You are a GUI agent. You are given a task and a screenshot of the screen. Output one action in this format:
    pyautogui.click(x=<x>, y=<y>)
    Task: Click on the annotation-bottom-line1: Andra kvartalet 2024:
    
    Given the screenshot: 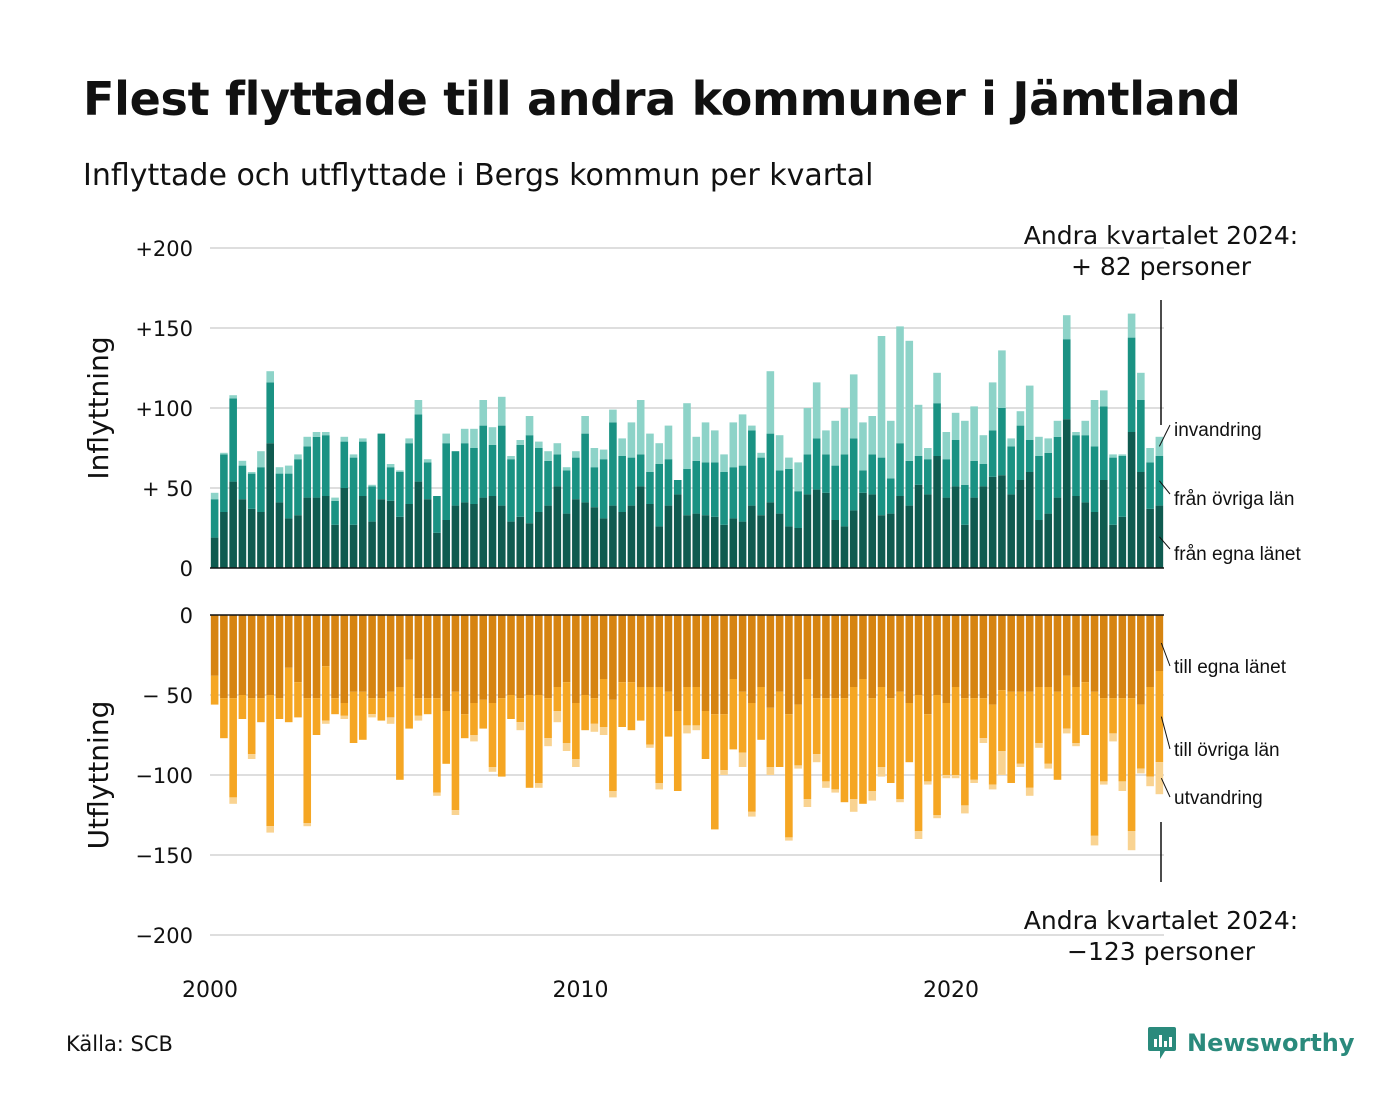 What is the action you would take?
    pyautogui.click(x=1161, y=920)
    